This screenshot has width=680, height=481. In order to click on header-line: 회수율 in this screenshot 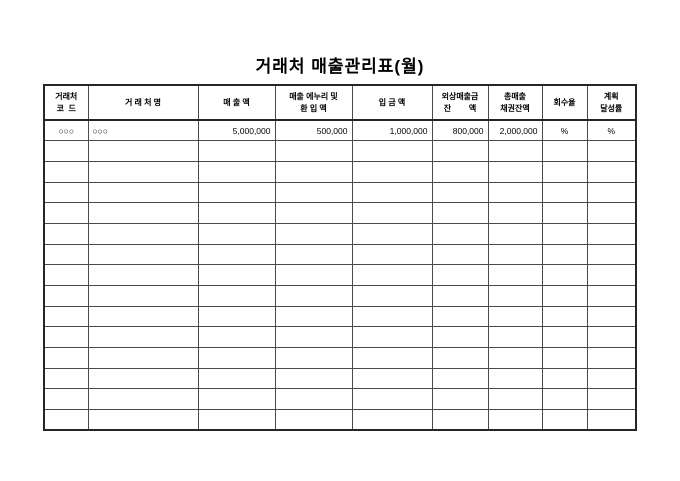, I will do `click(564, 102)`.